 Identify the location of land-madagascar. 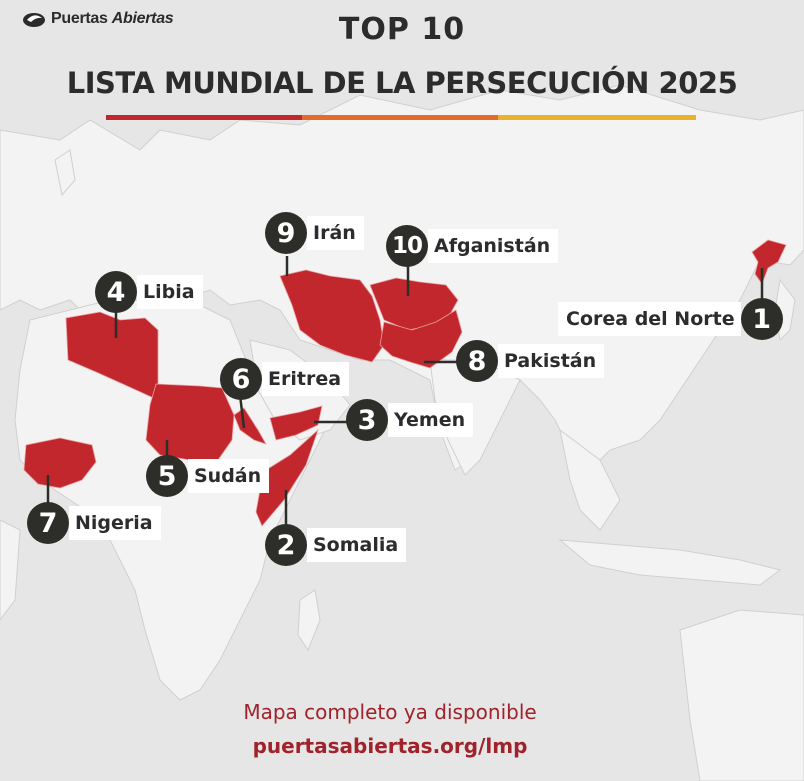
(309, 620).